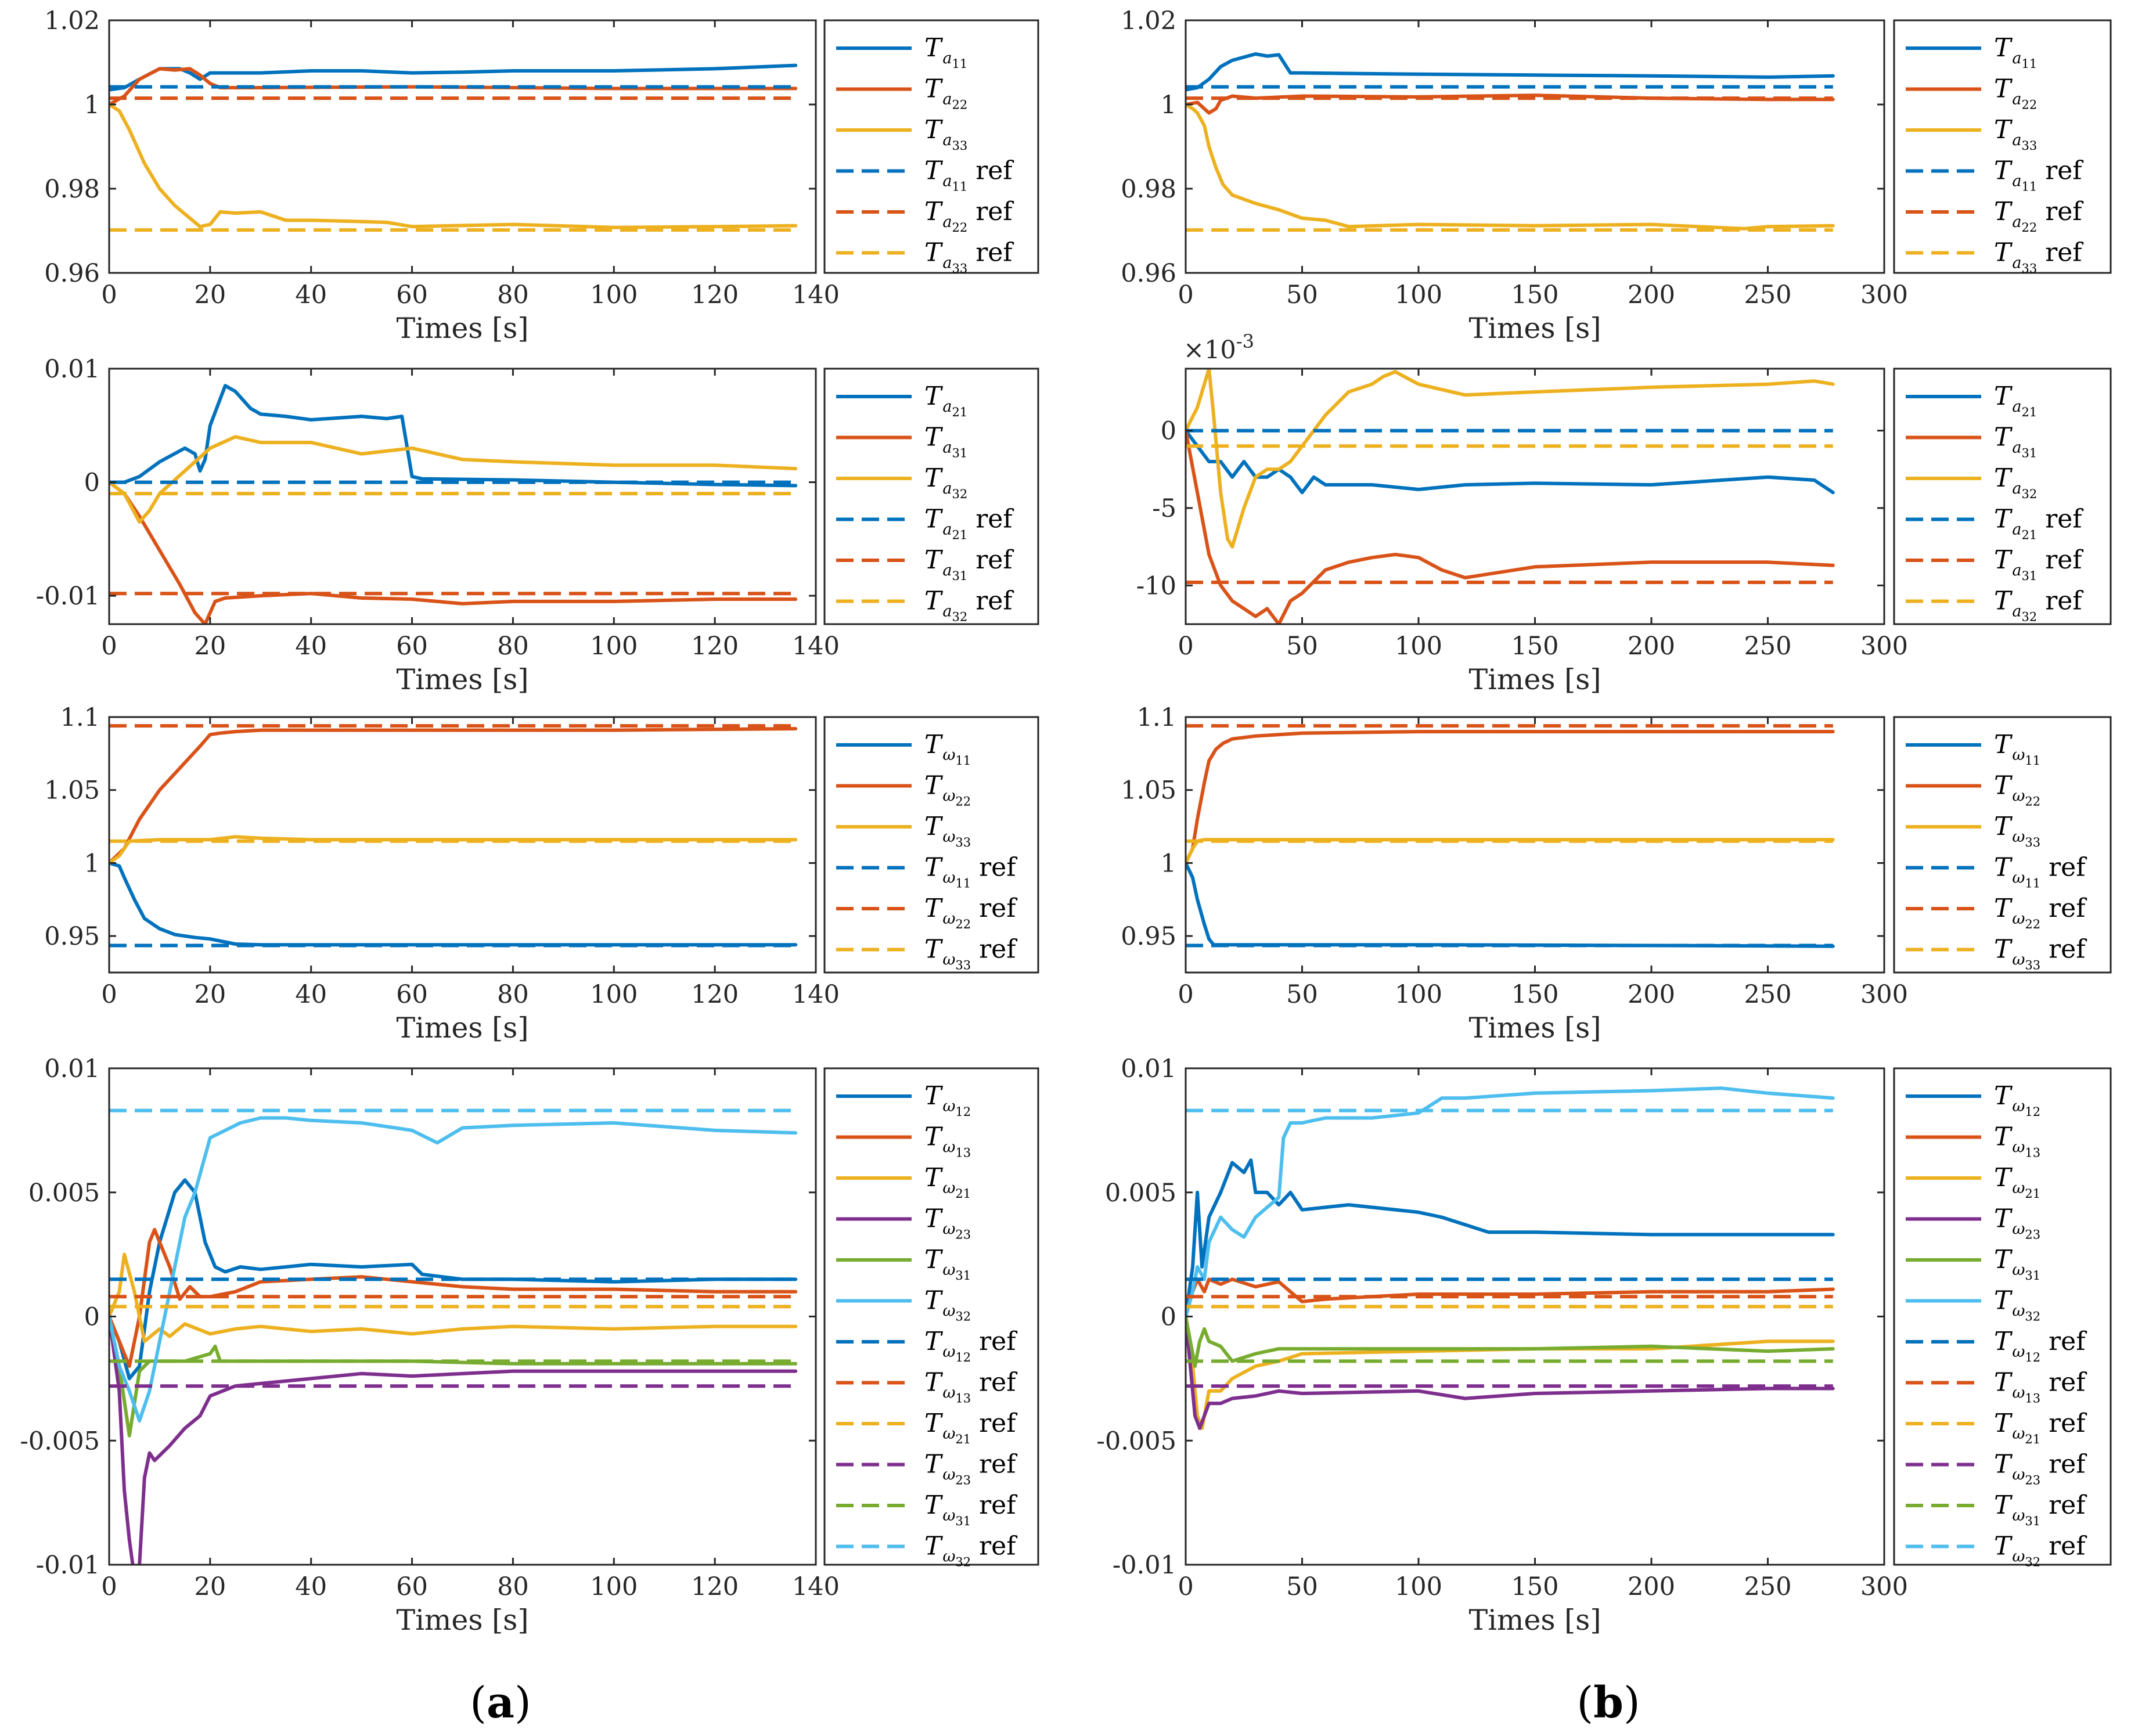 This screenshot has height=1736, width=2131. Describe the element at coordinates (1510, 851) in the screenshot. I see `series-t-ω33` at that location.